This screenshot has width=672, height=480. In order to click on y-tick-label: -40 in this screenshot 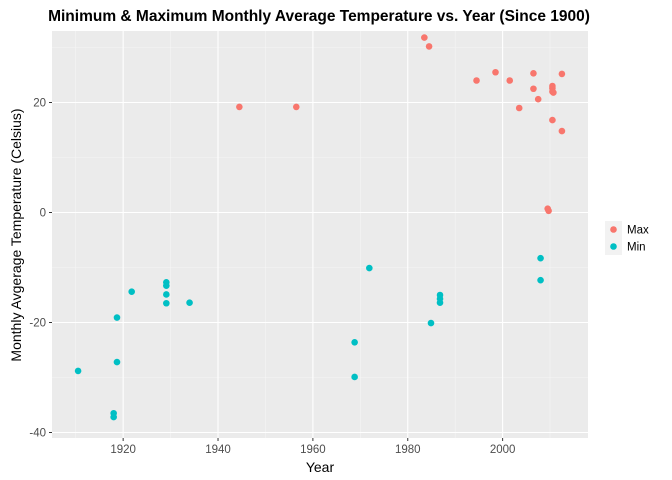, I will do `click(37, 434)`.